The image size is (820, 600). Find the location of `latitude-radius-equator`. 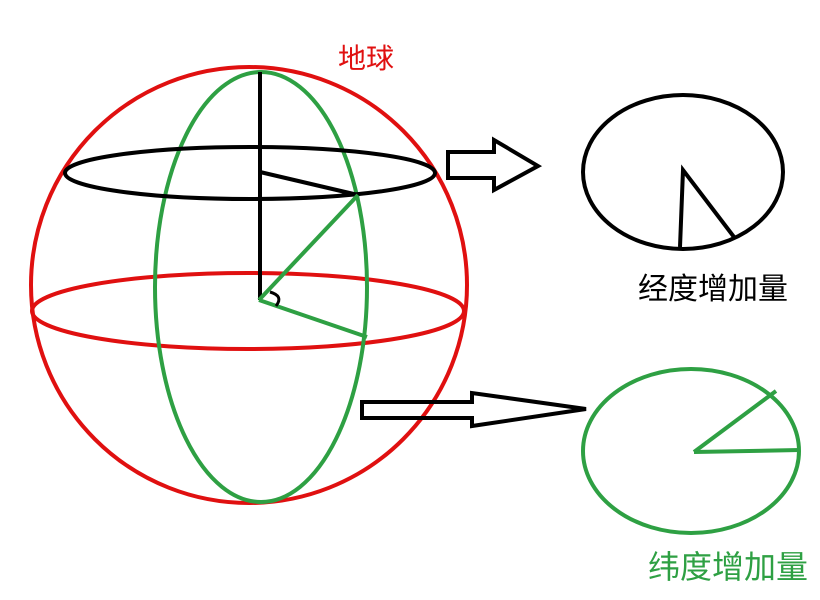

latitude-radius-equator is located at coordinates (313, 318).